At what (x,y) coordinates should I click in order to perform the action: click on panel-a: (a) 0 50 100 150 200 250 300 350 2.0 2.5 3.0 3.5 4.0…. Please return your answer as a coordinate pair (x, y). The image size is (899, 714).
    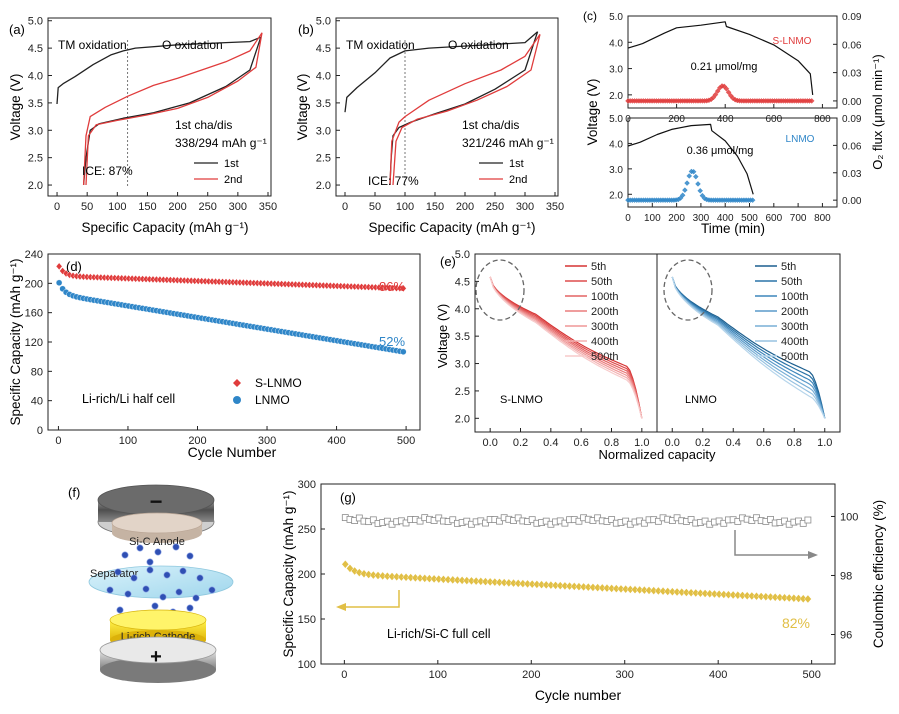
    Looking at the image, I should click on (142, 125).